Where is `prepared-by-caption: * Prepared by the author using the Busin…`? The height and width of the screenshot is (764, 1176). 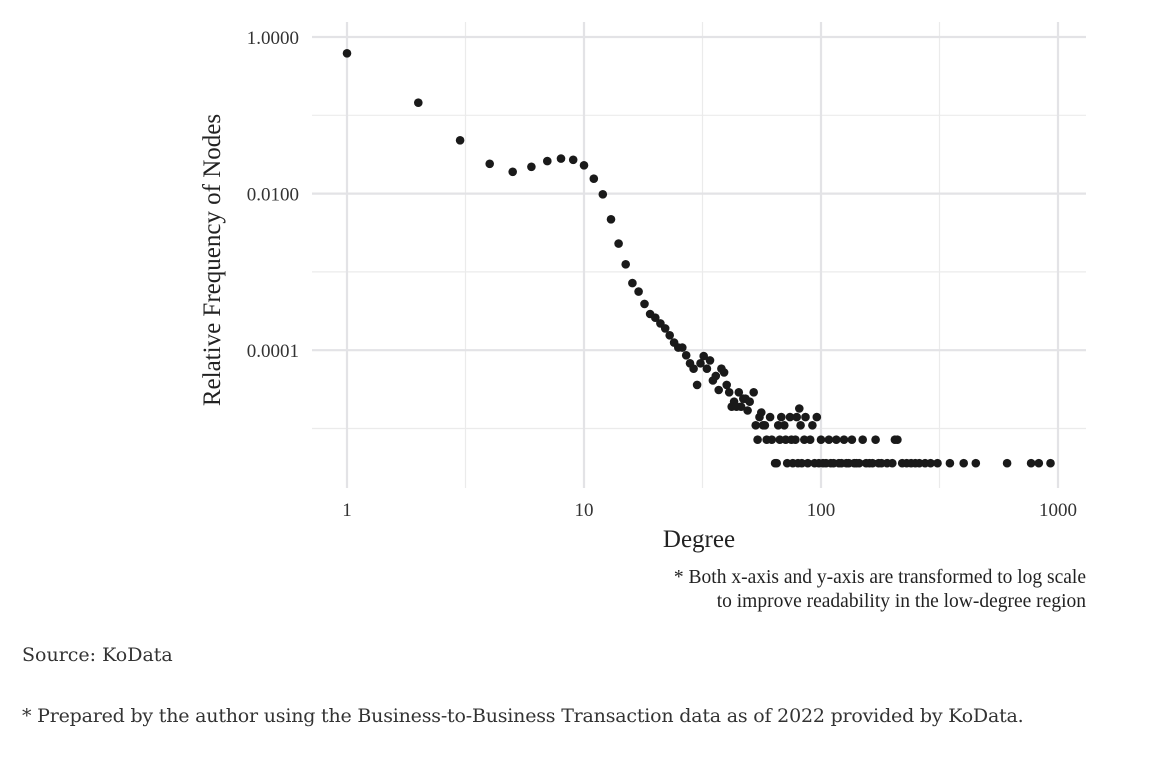 prepared-by-caption: * Prepared by the author using the Busin… is located at coordinates (523, 716).